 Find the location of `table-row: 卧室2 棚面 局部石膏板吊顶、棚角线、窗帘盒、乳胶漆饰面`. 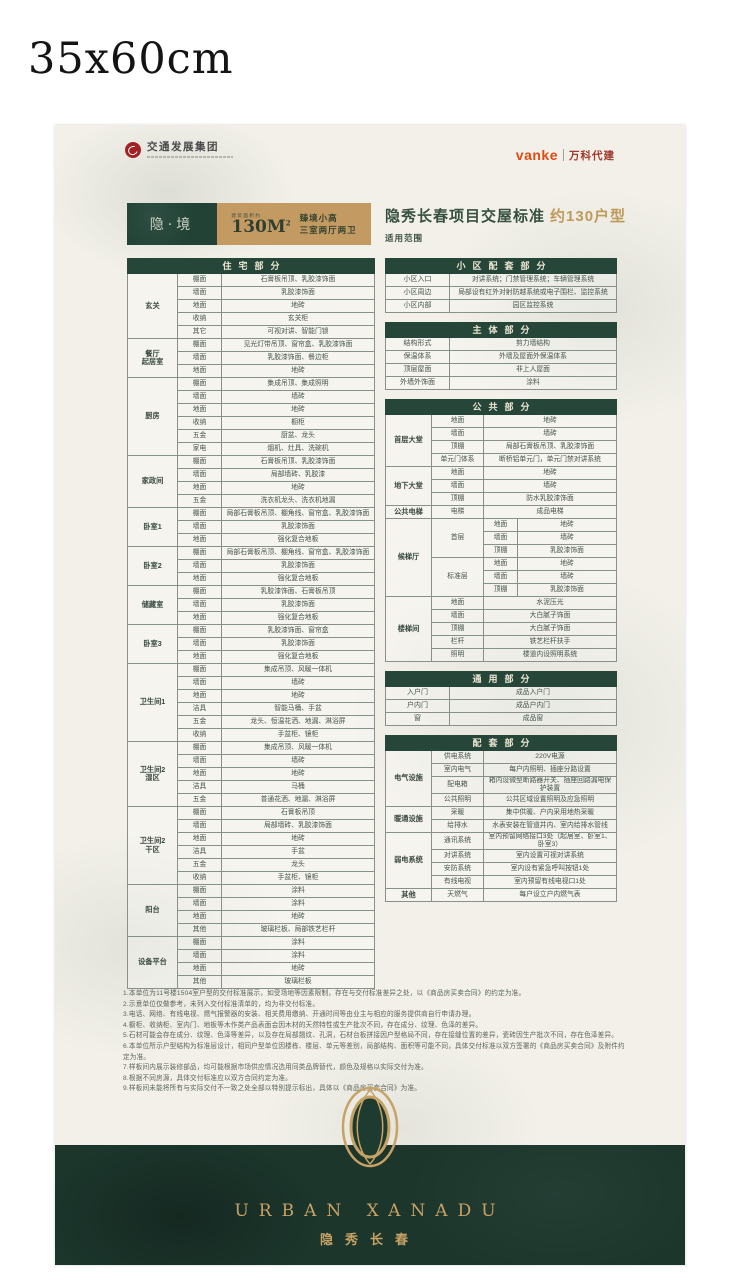

table-row: 卧室2 棚面 局部石膏板吊顶、棚角线、窗帘盒、乳胶漆饰面 is located at coordinates (251, 566).